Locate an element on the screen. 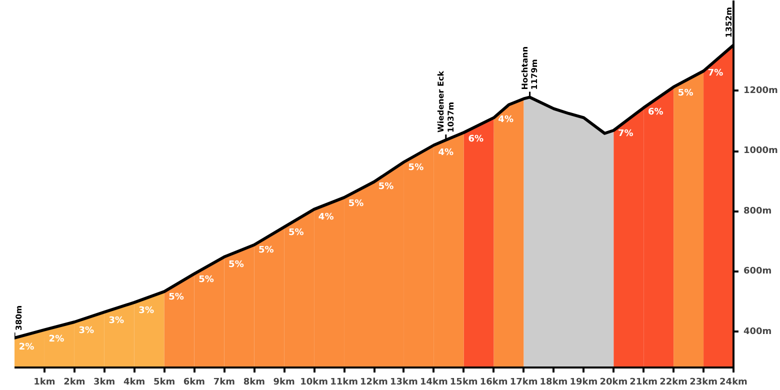 The image size is (780, 390). y-tick-label: 600m is located at coordinates (758, 271).